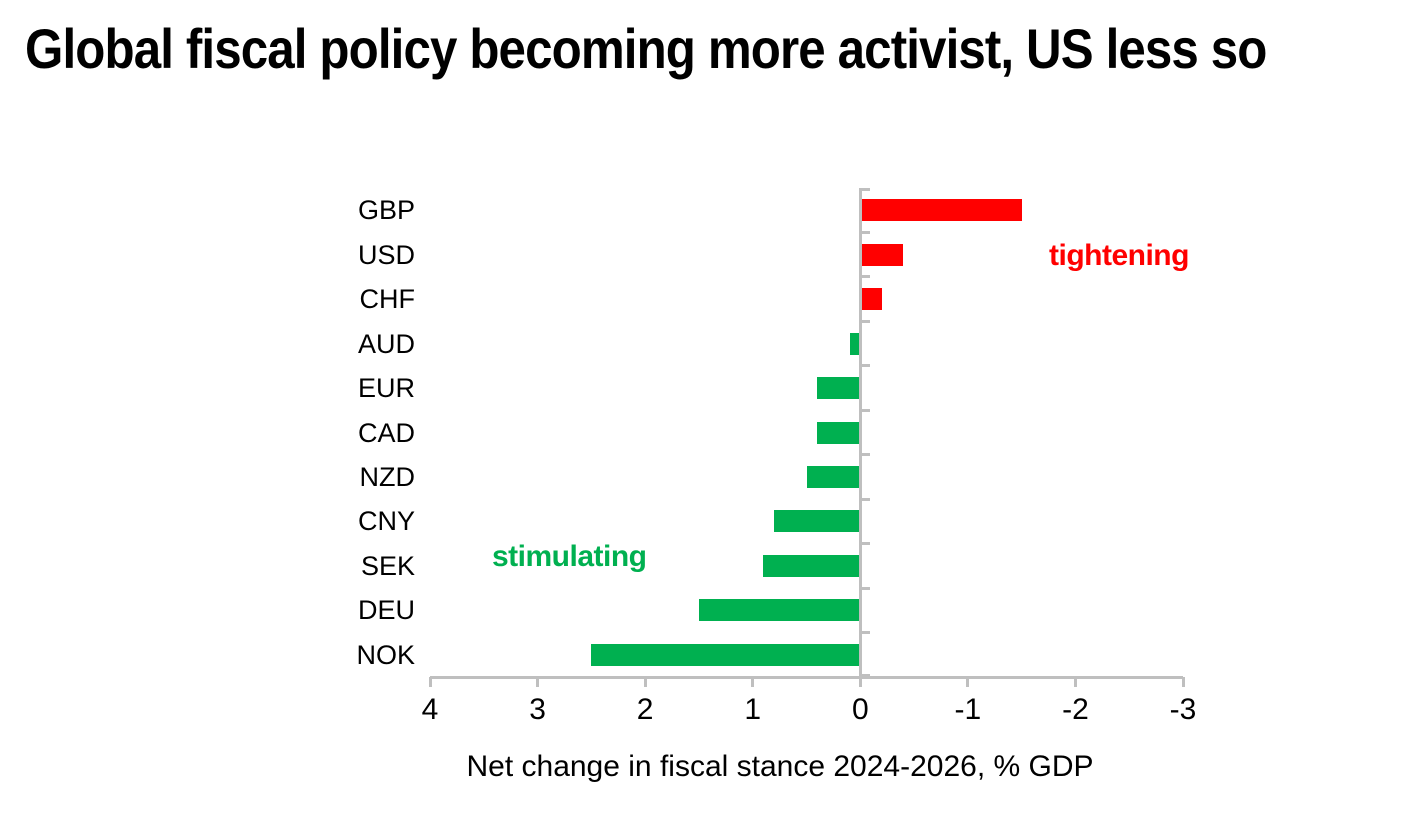 Image resolution: width=1414 pixels, height=815 pixels. I want to click on x-tick-label-2: 2, so click(645, 709).